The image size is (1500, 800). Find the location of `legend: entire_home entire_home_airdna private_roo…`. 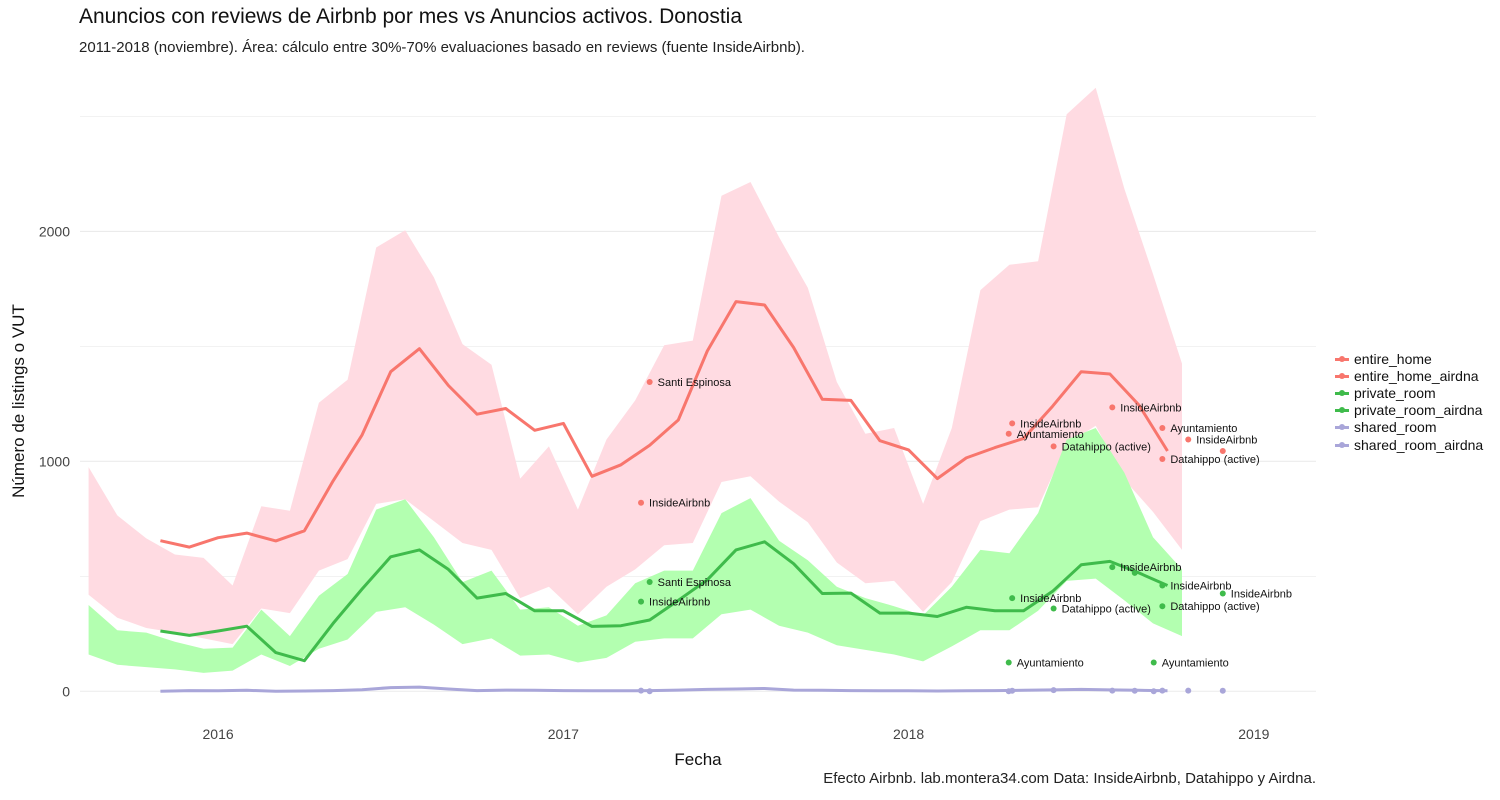

legend: entire_home entire_home_airdna private_roo… is located at coordinates (1409, 401).